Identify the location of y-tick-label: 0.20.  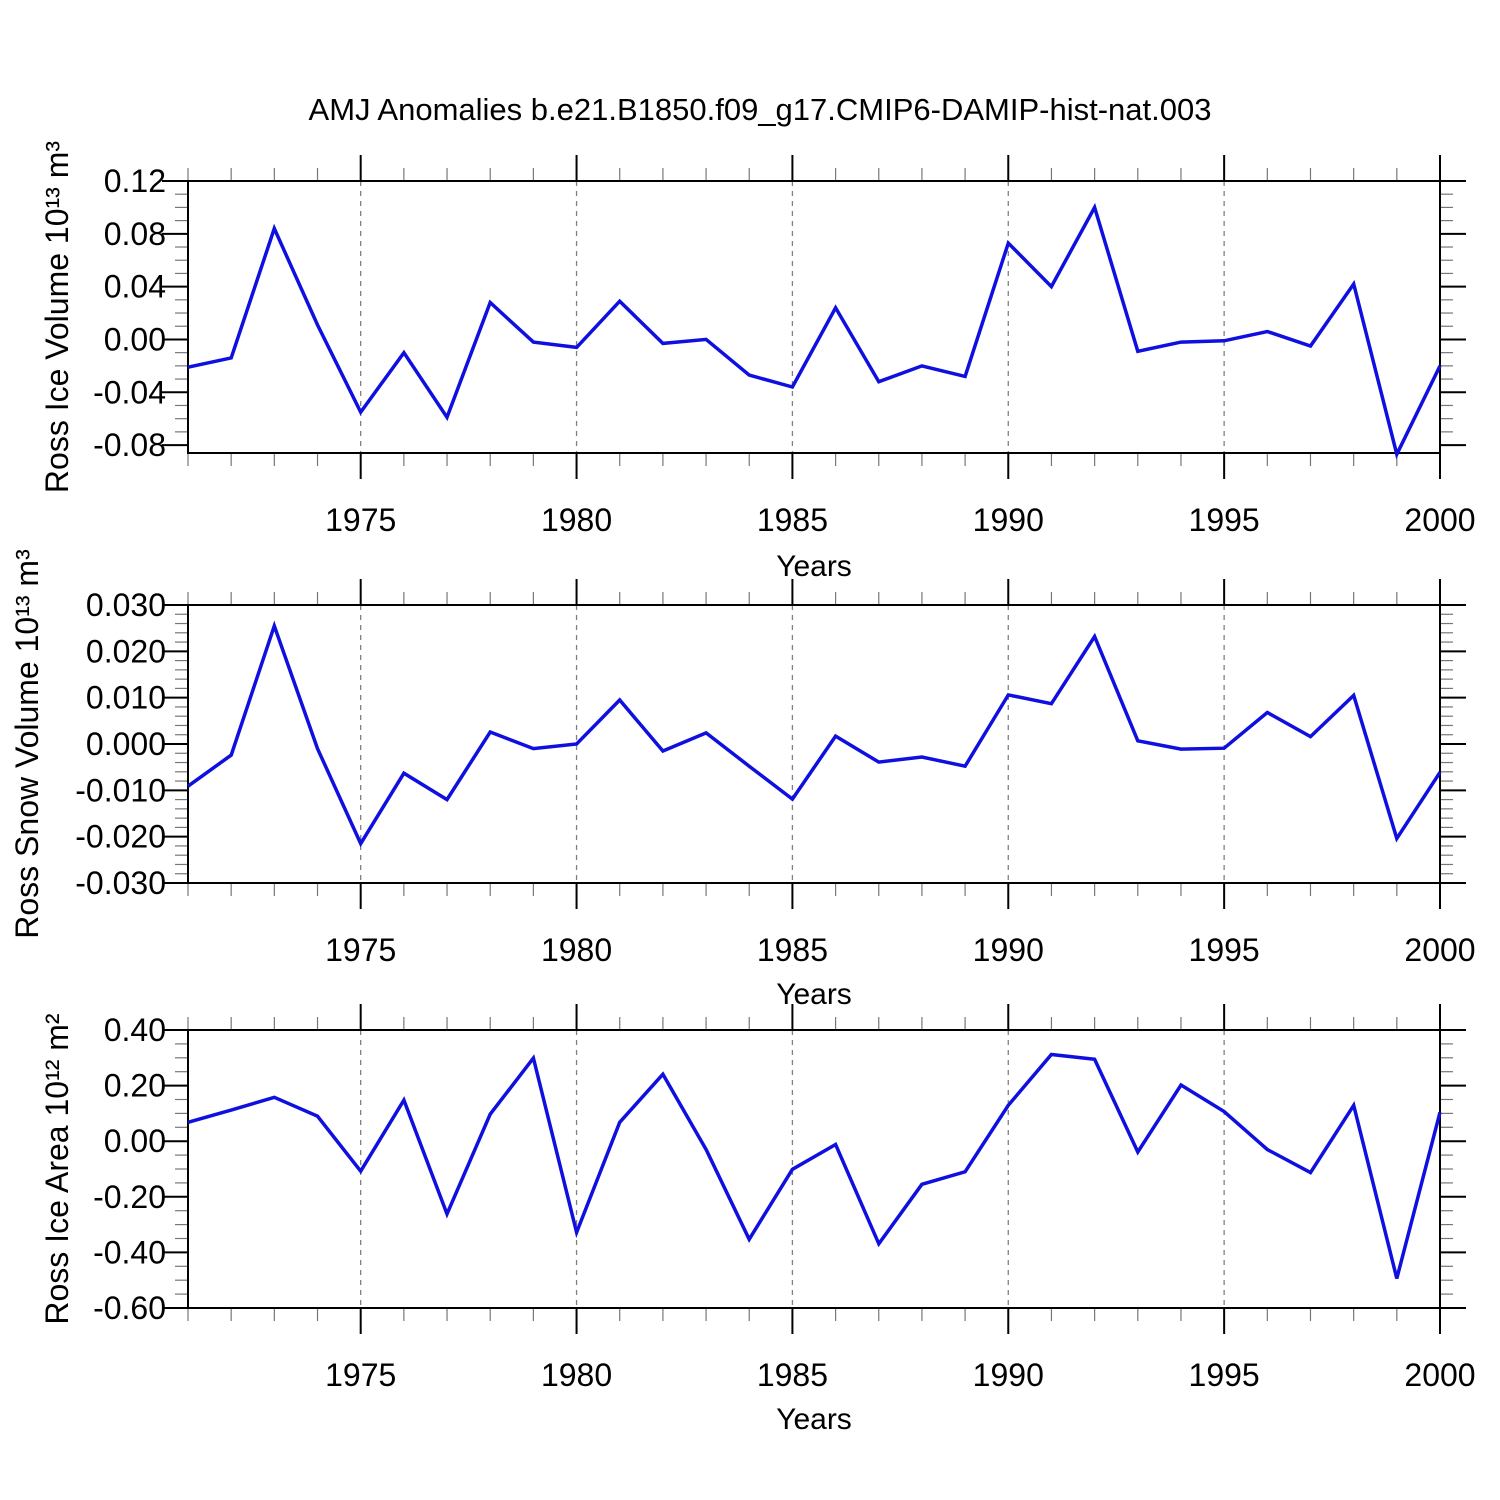
(135, 1086).